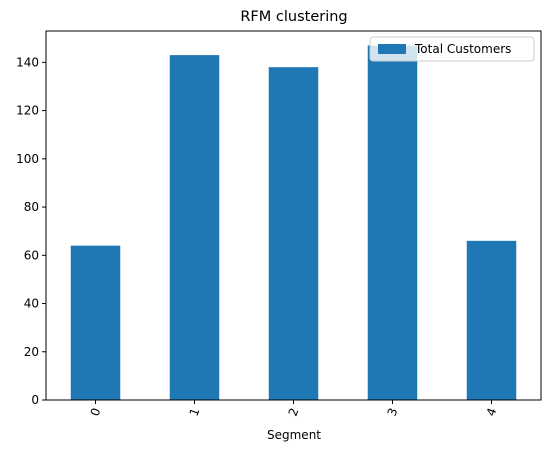 The height and width of the screenshot is (452, 552). Describe the element at coordinates (392, 49) in the screenshot. I see `legend-swatch` at that location.